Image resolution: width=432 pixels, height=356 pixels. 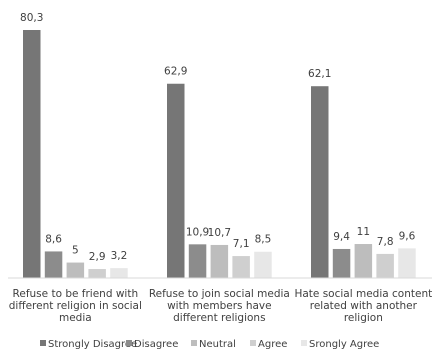 I want to click on legend-label: Strongly Disagree, so click(x=92, y=344).